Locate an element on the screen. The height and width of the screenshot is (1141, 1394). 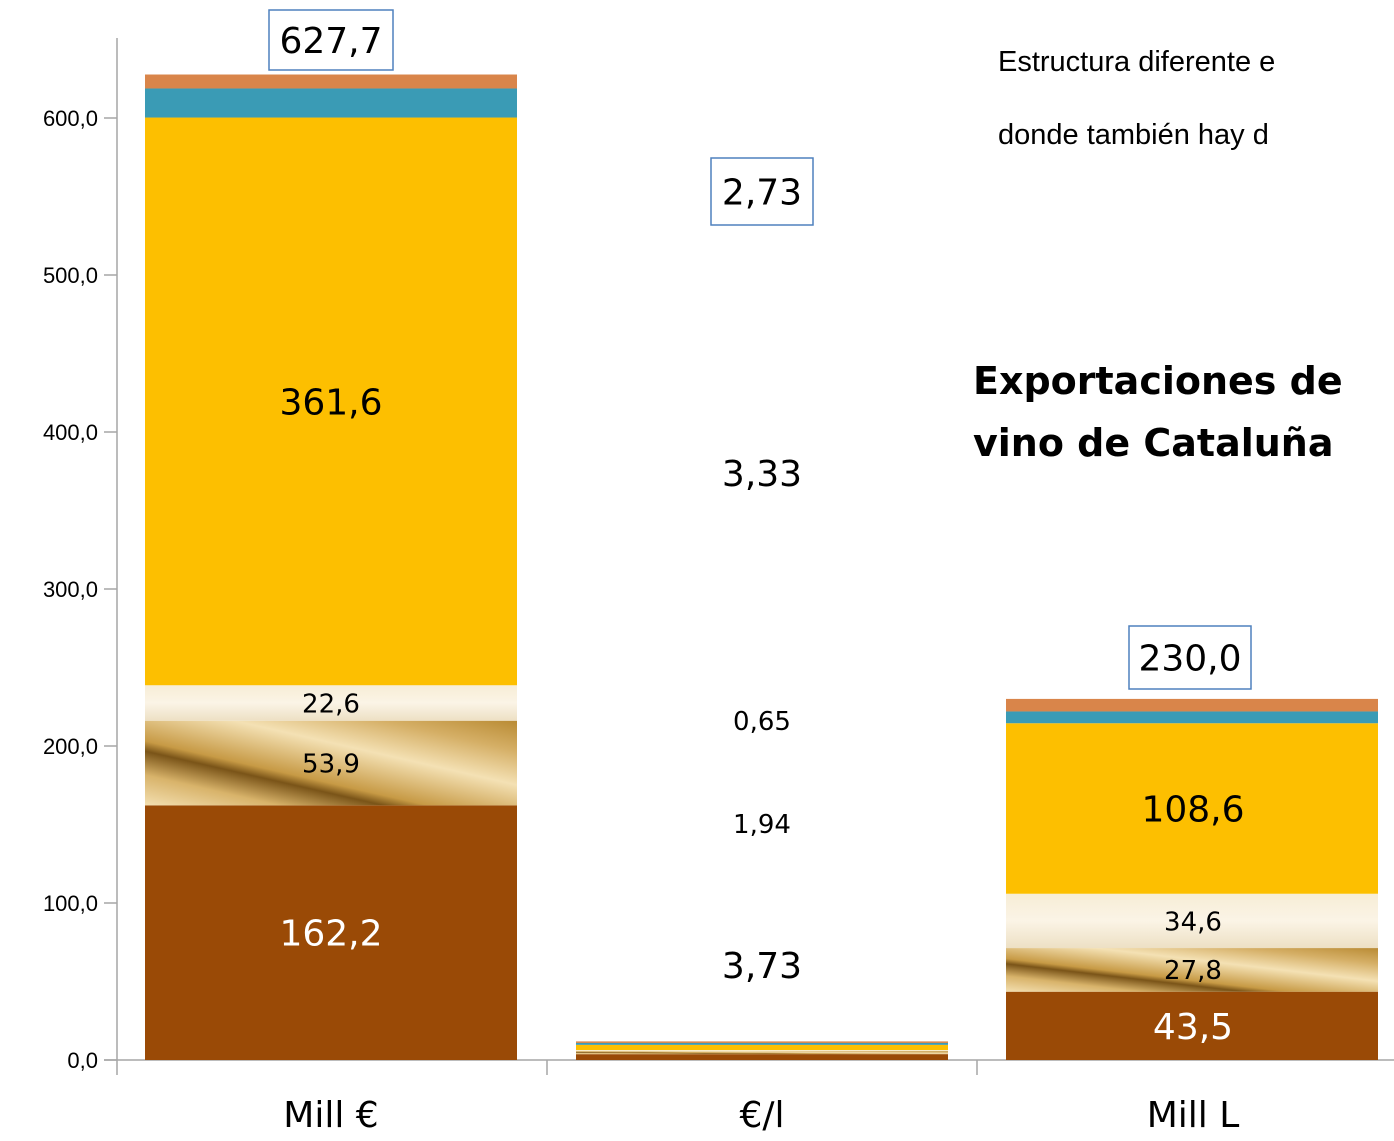
data-label: 22,6 is located at coordinates (331, 704).